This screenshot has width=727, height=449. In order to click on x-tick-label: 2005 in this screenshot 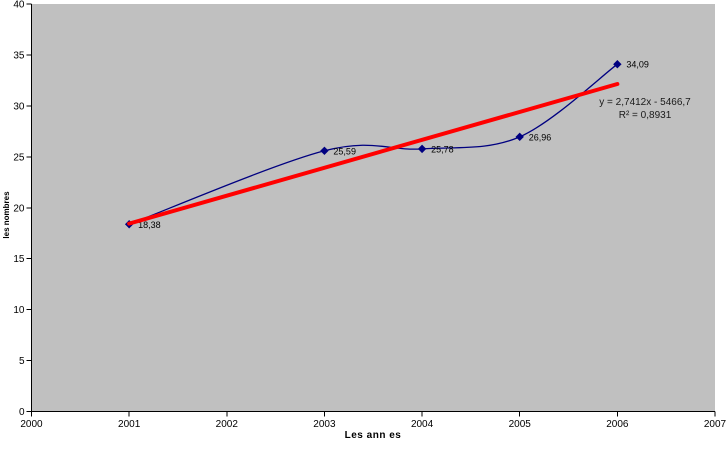, I will do `click(520, 424)`.